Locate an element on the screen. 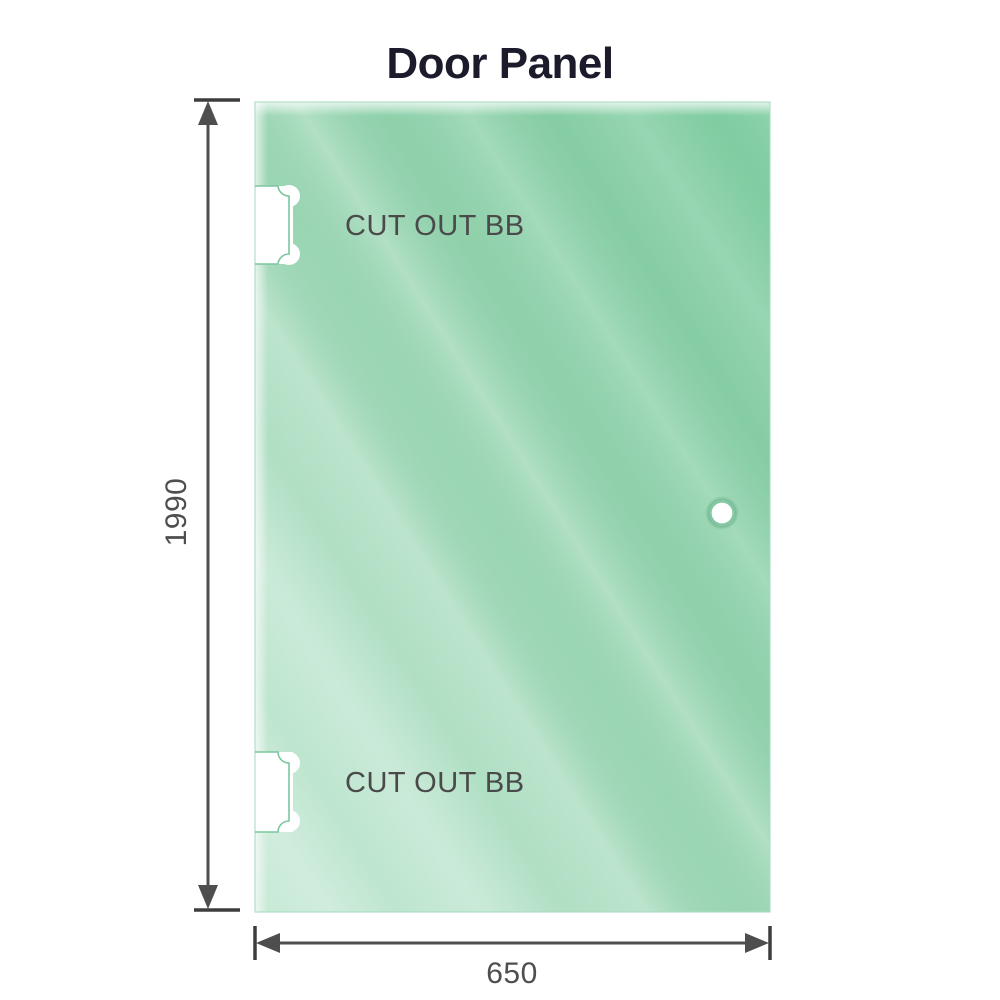  width-arrow-left-icon is located at coordinates (268, 943).